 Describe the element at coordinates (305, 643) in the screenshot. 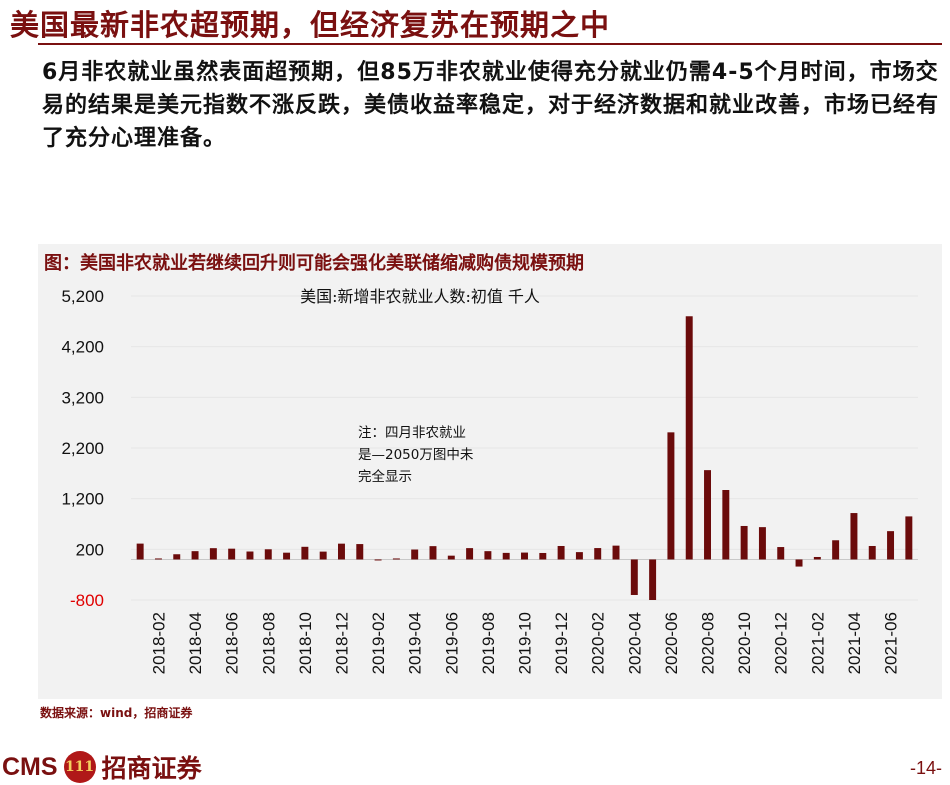

I see `x-tick-label: 2018-10` at that location.